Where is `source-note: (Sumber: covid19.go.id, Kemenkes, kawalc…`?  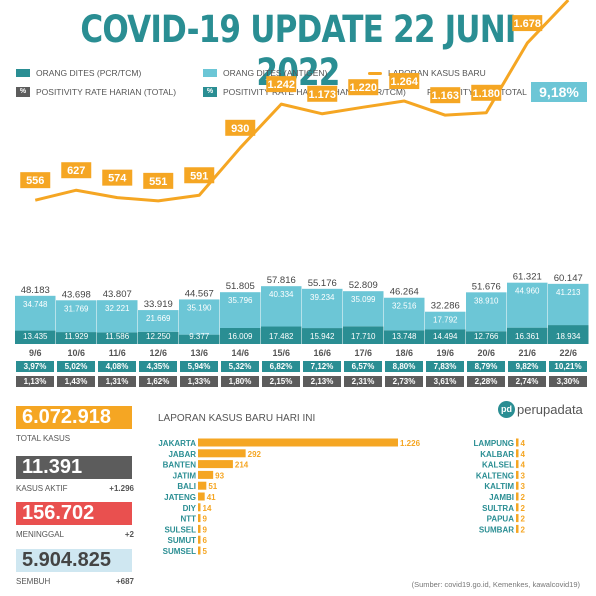
source-note: (Sumber: covid19.go.id, Kemenkes, kawalc… is located at coordinates (495, 584).